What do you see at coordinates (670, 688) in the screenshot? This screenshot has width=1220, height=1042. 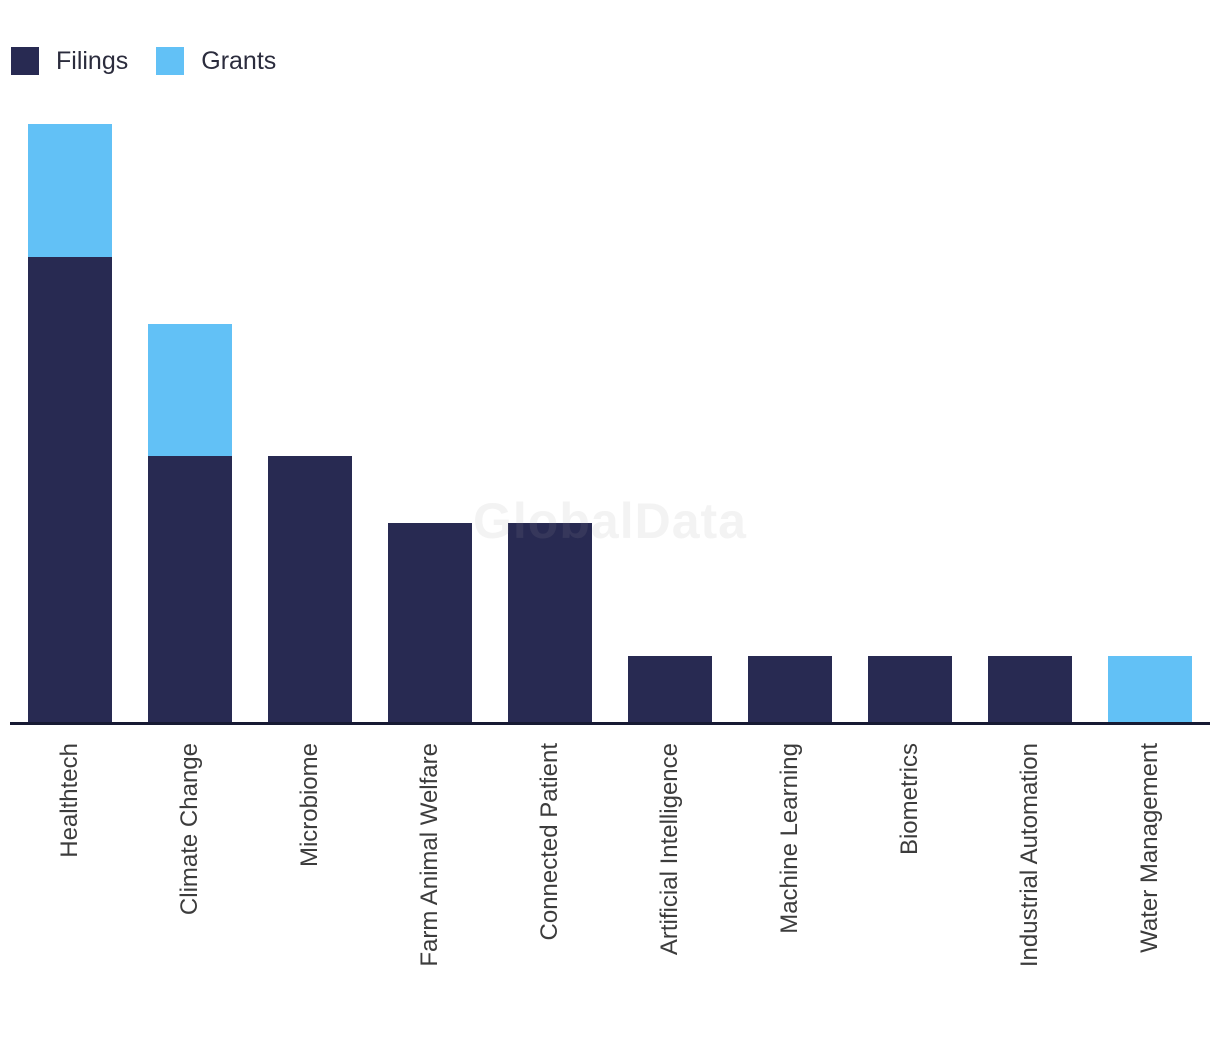 I see `bar-segment-filings-artificial-intelligence` at bounding box center [670, 688].